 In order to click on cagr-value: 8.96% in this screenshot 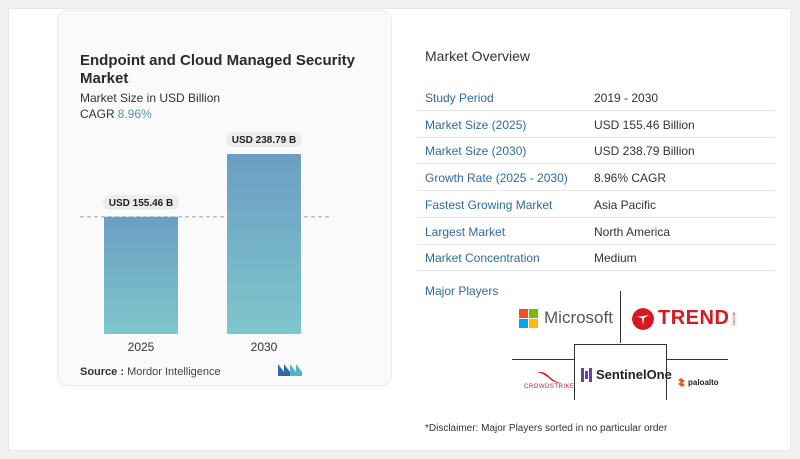, I will do `click(134, 114)`.